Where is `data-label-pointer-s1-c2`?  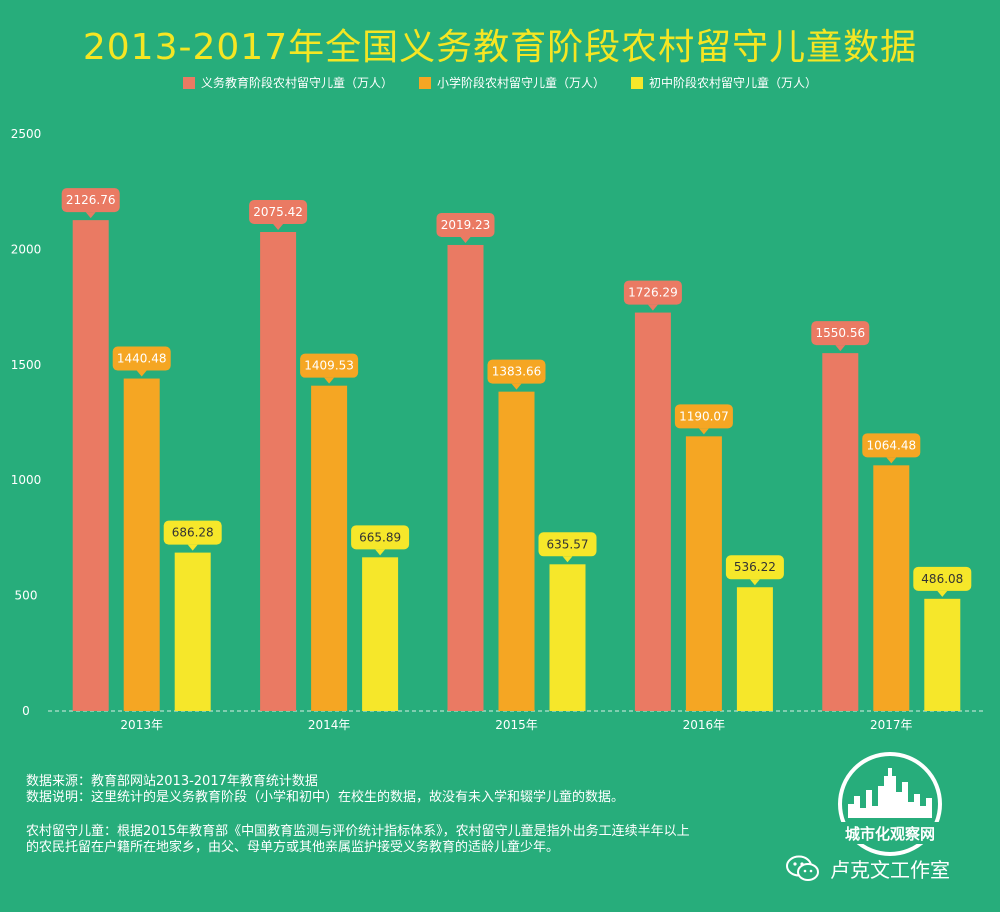
data-label-pointer-s1-c2 is located at coordinates (516, 386).